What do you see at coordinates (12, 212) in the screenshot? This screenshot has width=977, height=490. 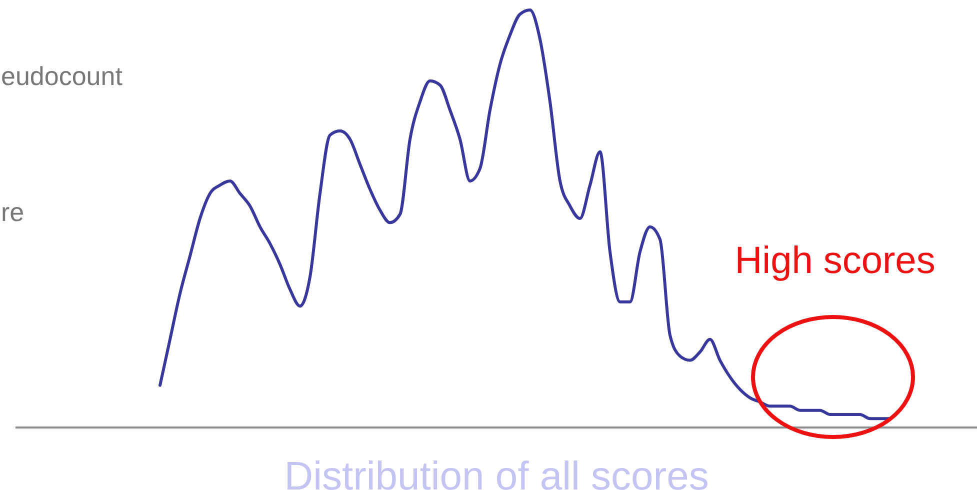 I see `text: re` at bounding box center [12, 212].